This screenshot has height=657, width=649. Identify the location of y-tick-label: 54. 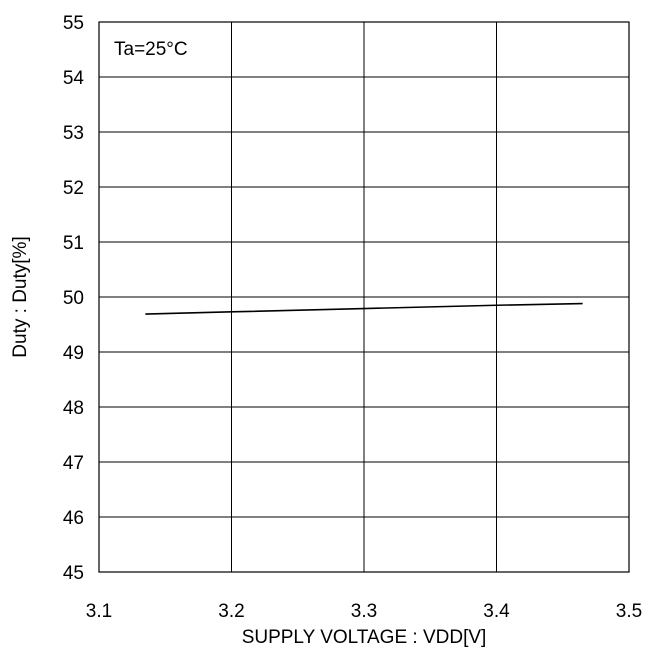
(74, 78).